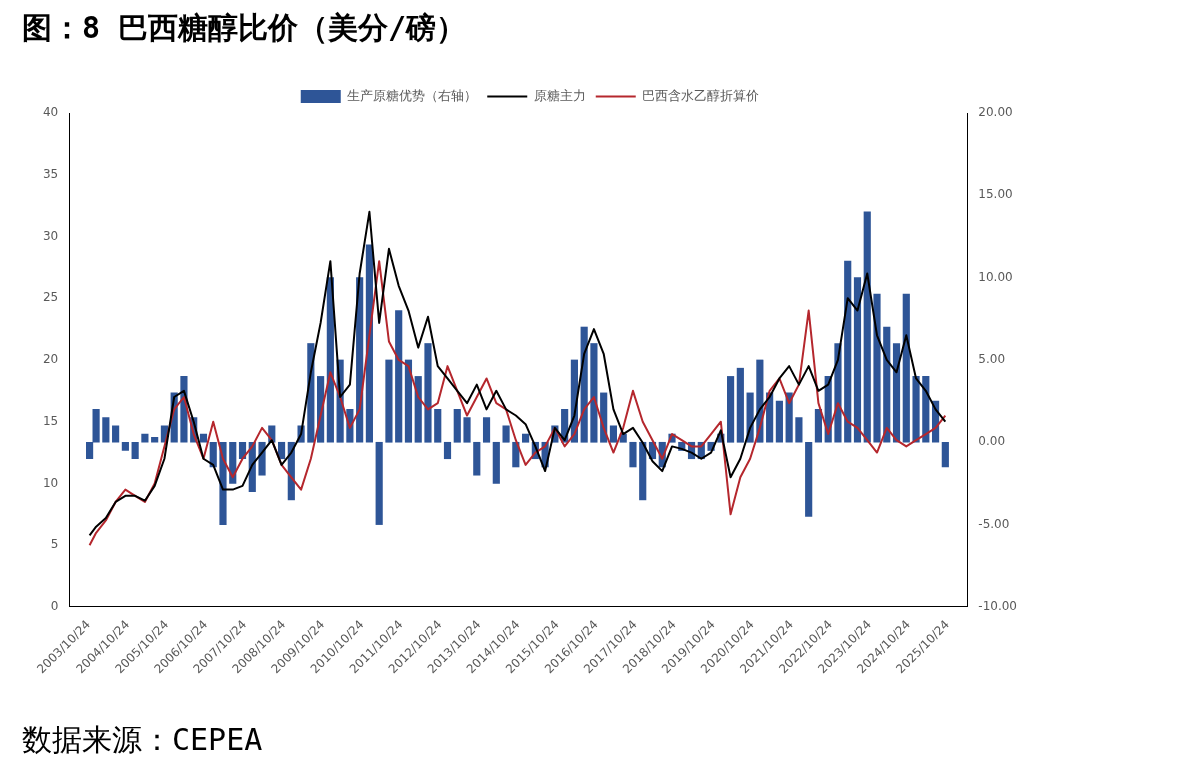 This screenshot has height=773, width=1200. Describe the element at coordinates (54, 606) in the screenshot. I see `y-tick-label: 0` at that location.